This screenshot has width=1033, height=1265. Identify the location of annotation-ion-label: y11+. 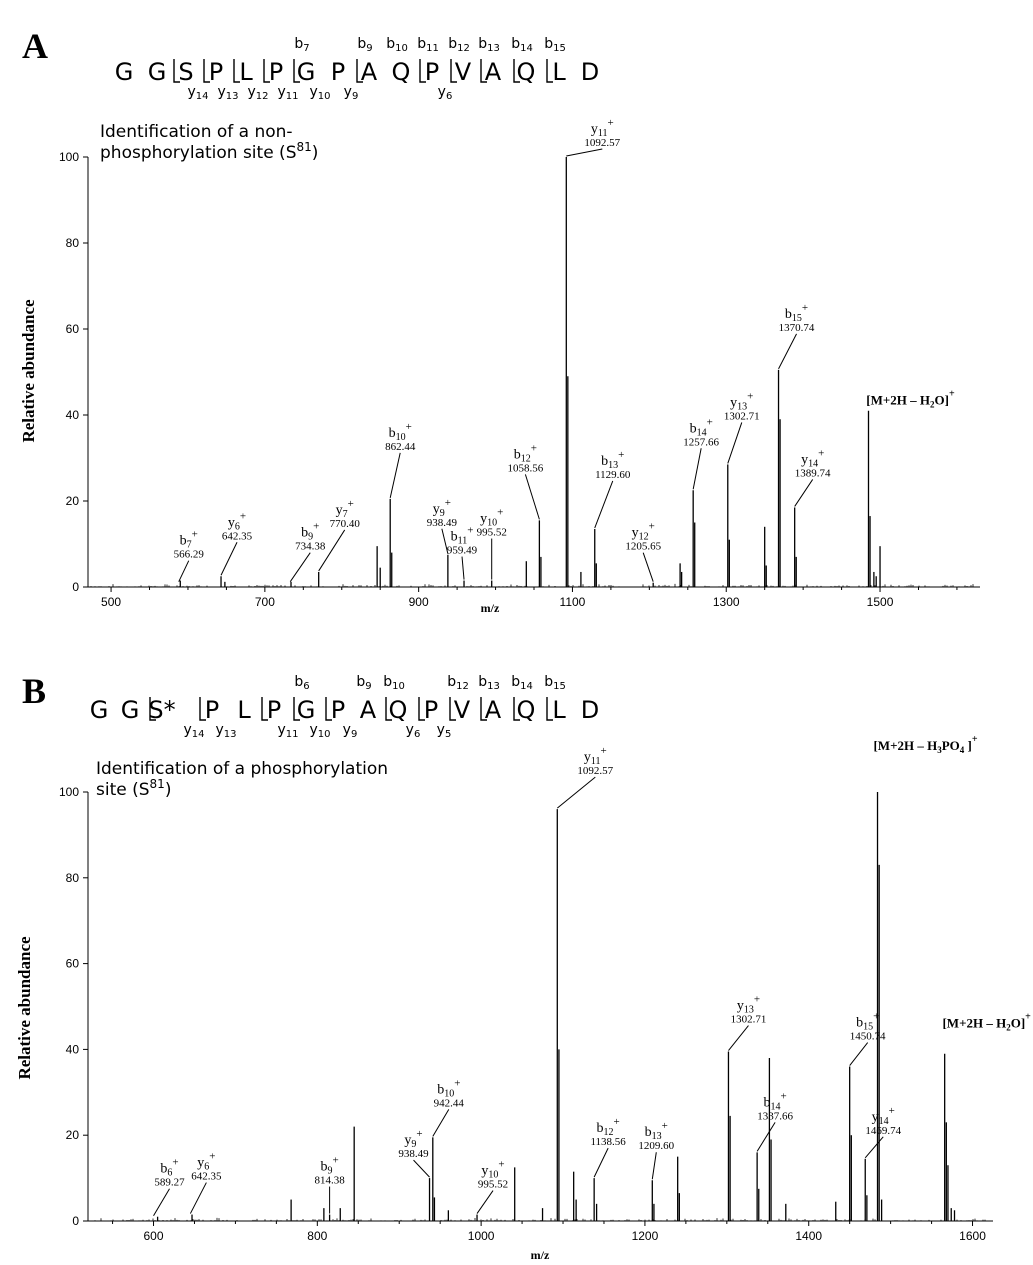
(595, 756).